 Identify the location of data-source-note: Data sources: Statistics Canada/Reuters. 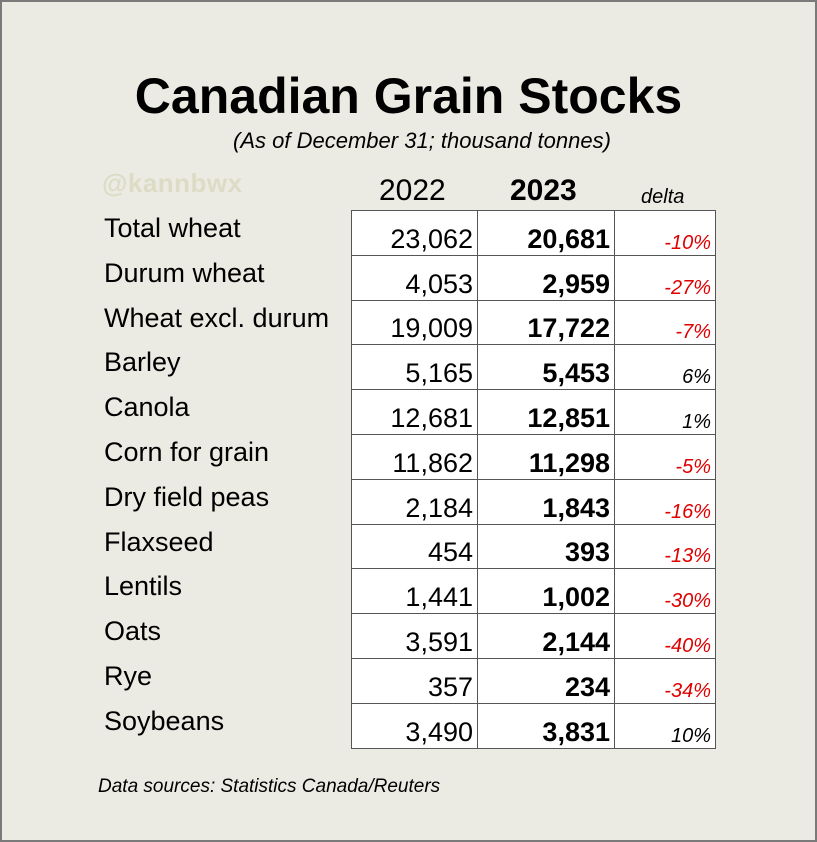
(269, 786).